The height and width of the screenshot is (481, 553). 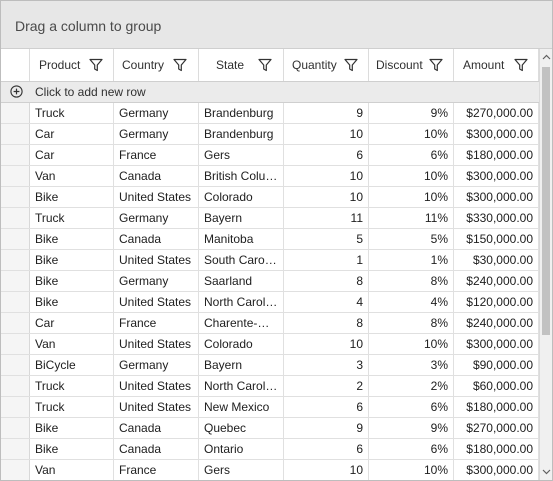 What do you see at coordinates (496, 365) in the screenshot?
I see `cell-amount: $90,000.00` at bounding box center [496, 365].